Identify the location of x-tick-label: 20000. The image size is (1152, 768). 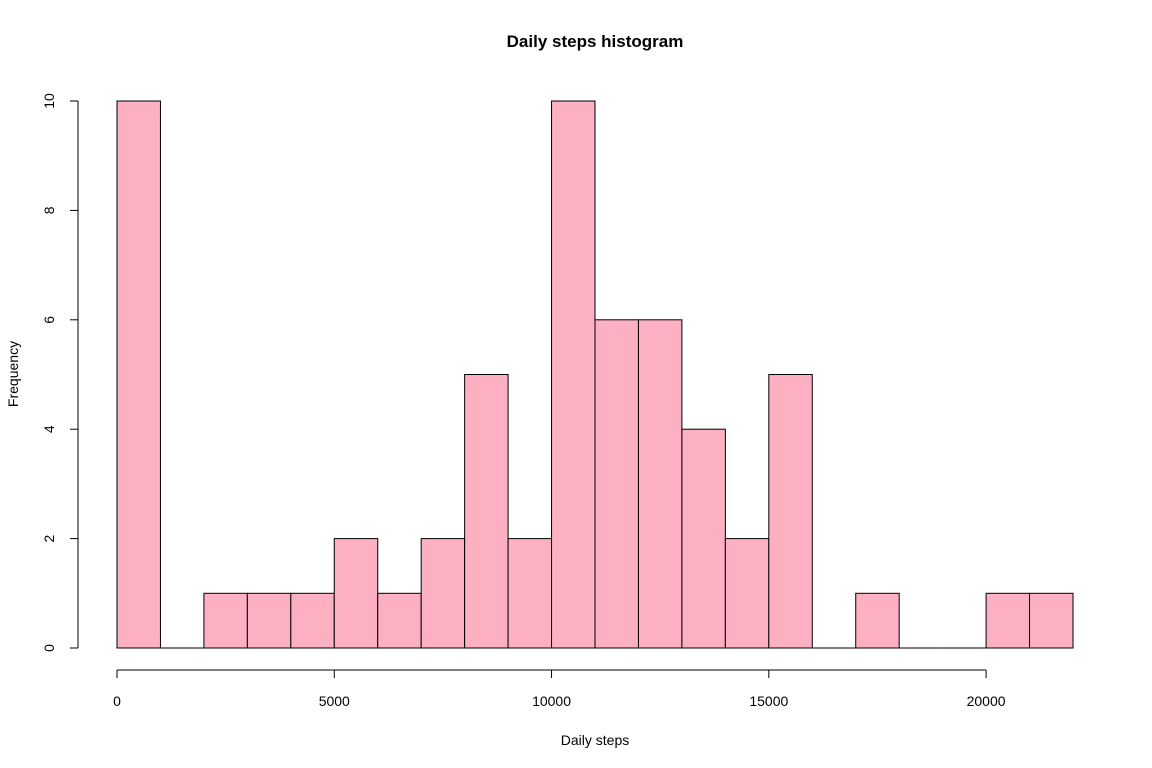
(986, 701).